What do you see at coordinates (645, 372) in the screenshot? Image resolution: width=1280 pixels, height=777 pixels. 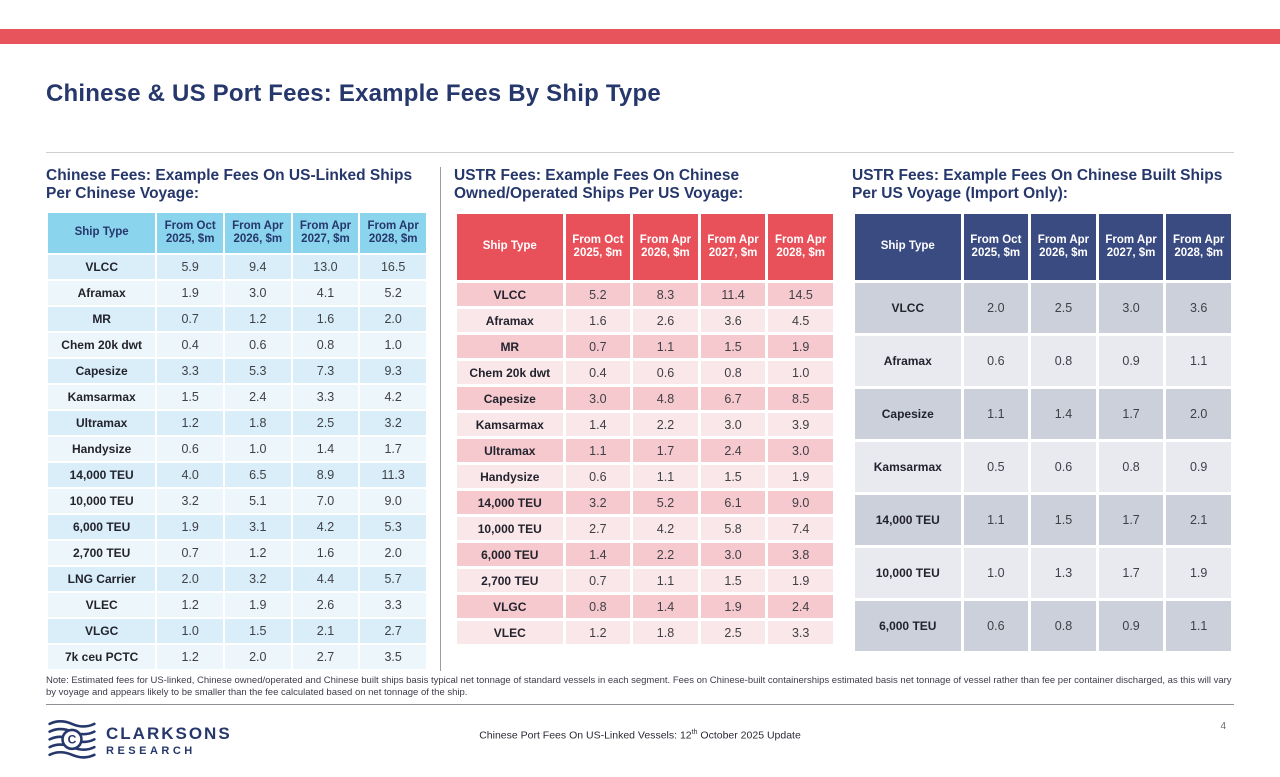 I see `table-row: Chem 20k dwt 0.4 0.6 0.8 1.0` at bounding box center [645, 372].